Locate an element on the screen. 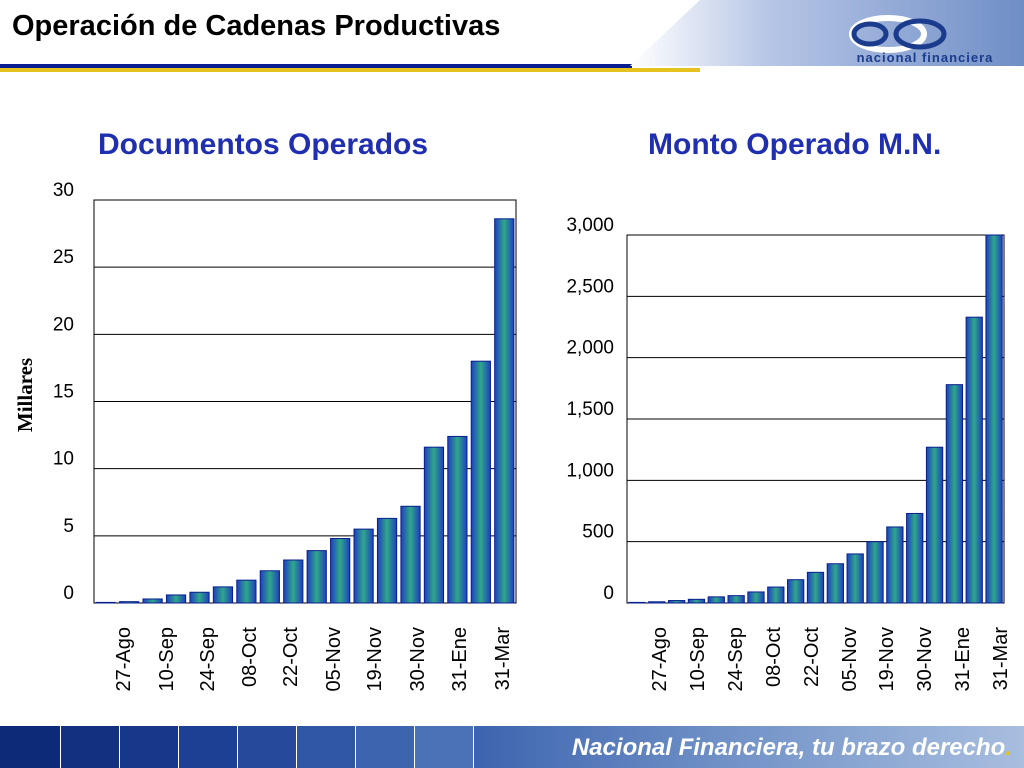 This screenshot has width=1024, height=768. y-tick-label: 2,000 is located at coordinates (590, 348).